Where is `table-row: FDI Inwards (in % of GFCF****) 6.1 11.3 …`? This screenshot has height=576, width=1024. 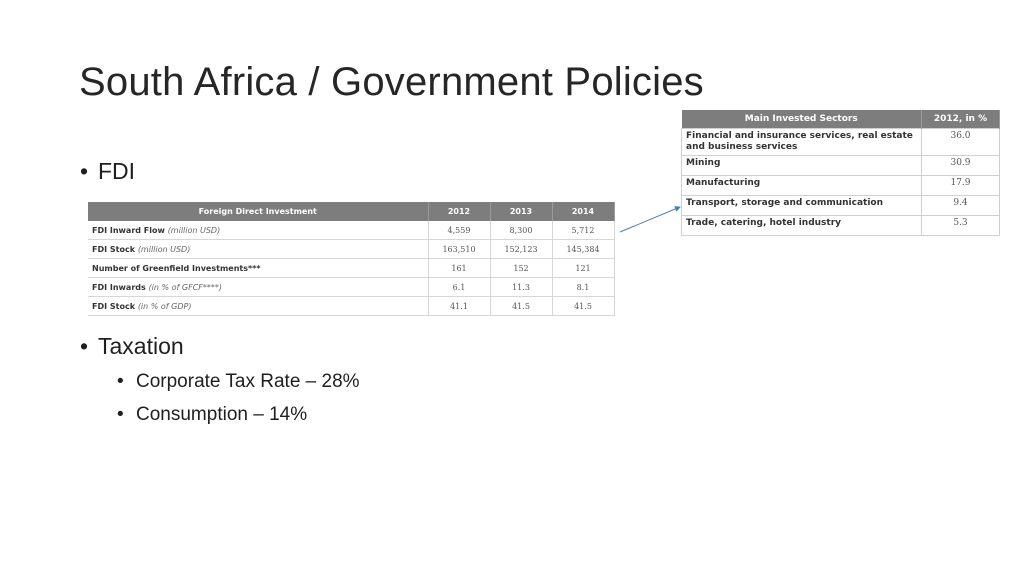 table-row: FDI Inwards (in % of GFCF****) 6.1 11.3 … is located at coordinates (351, 287).